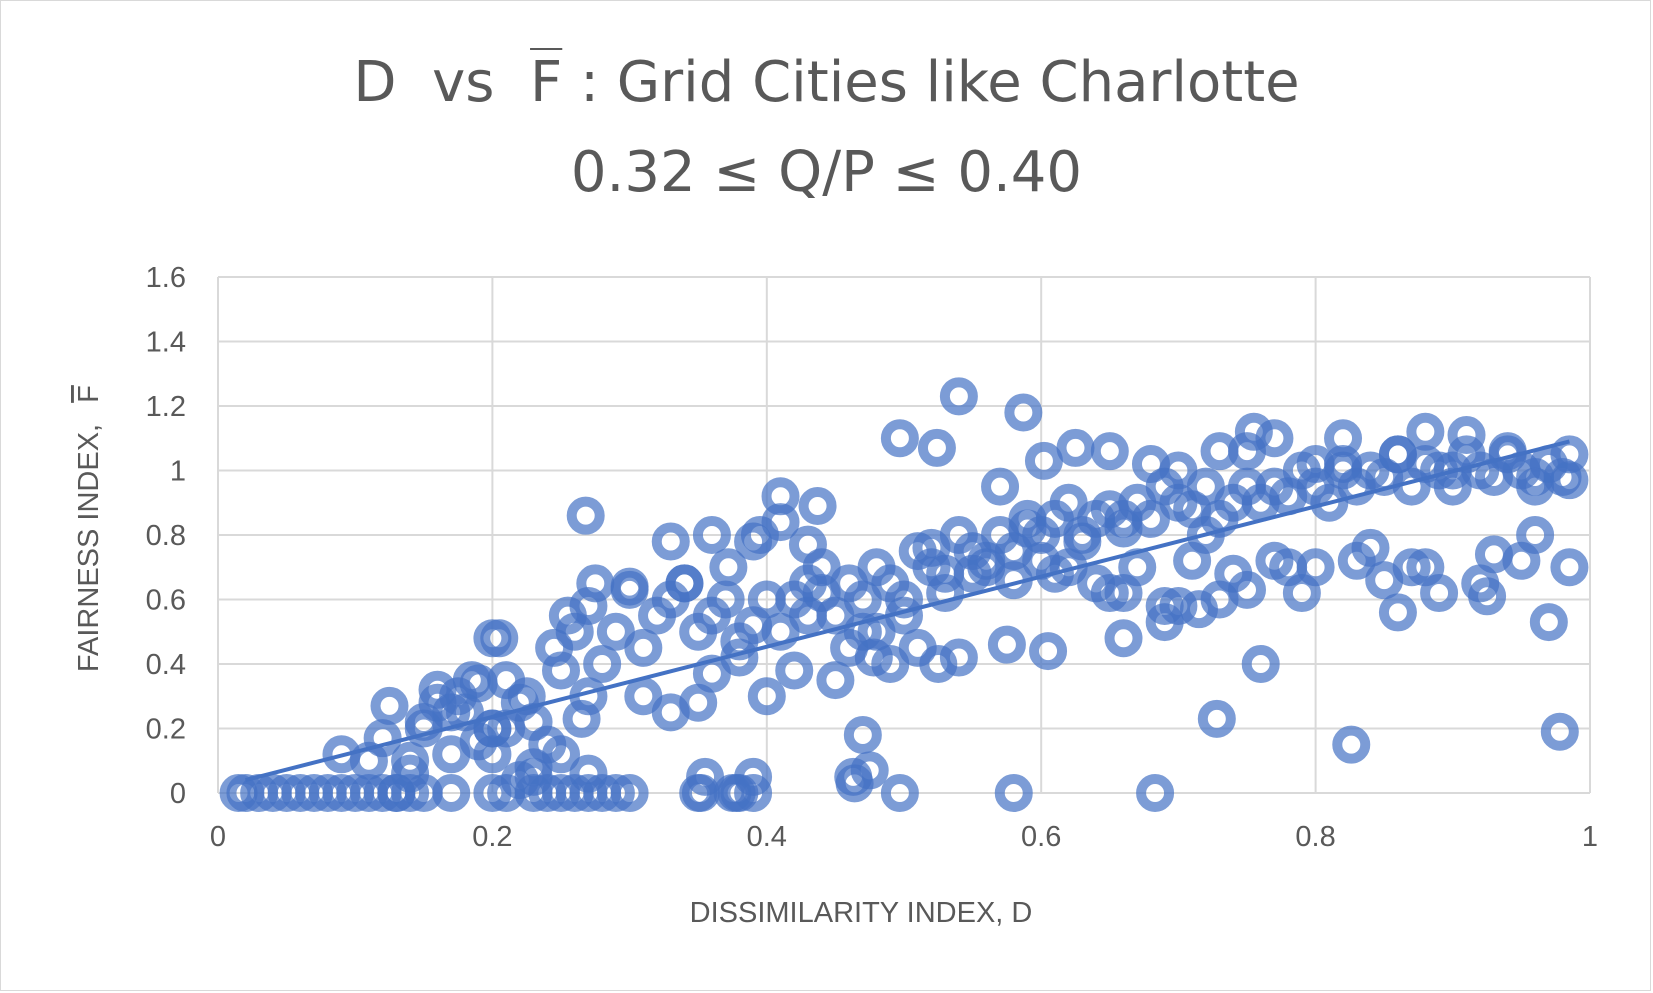 The image size is (1653, 993). I want to click on x-tick-label: 0.4, so click(767, 837).